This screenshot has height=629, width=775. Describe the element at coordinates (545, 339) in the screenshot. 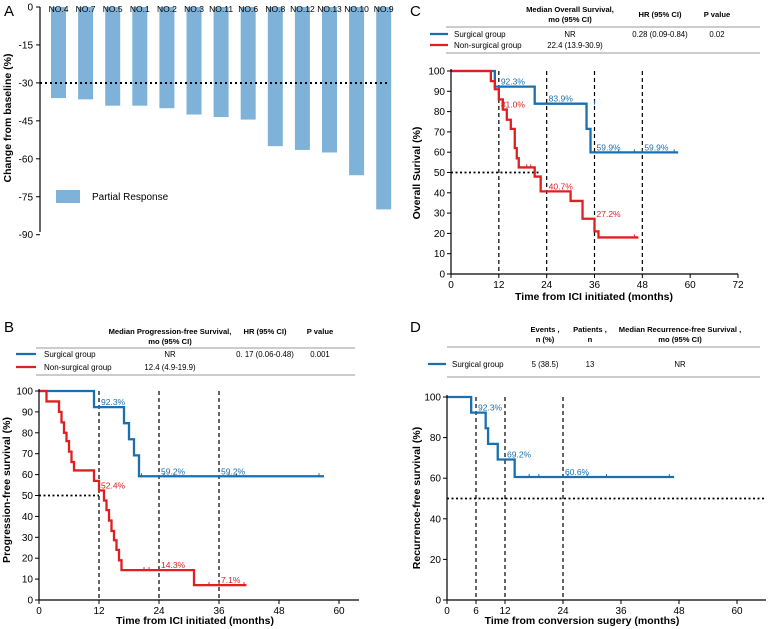

I see `d-table-header-events-sub: n (%)` at that location.